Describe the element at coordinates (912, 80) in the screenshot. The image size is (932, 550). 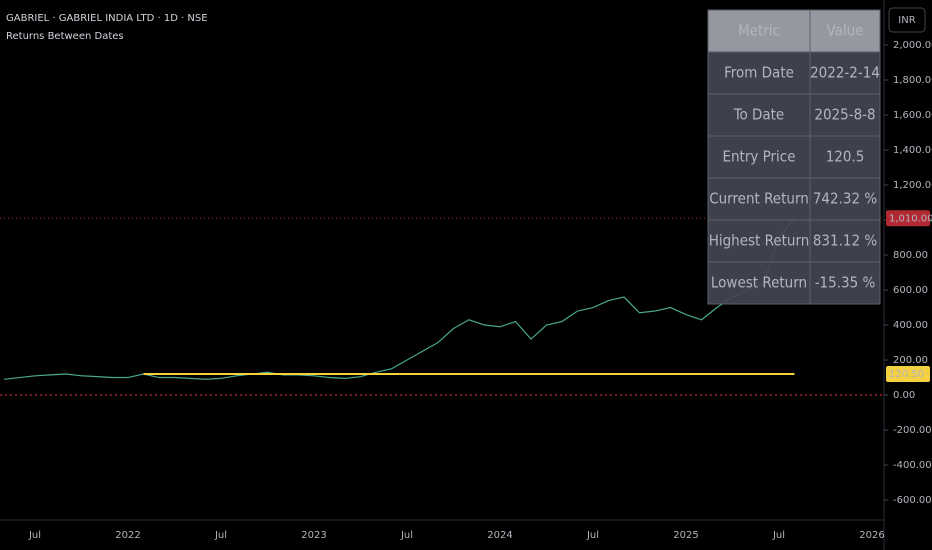
I see `y-tick-label: 1,800.00` at that location.